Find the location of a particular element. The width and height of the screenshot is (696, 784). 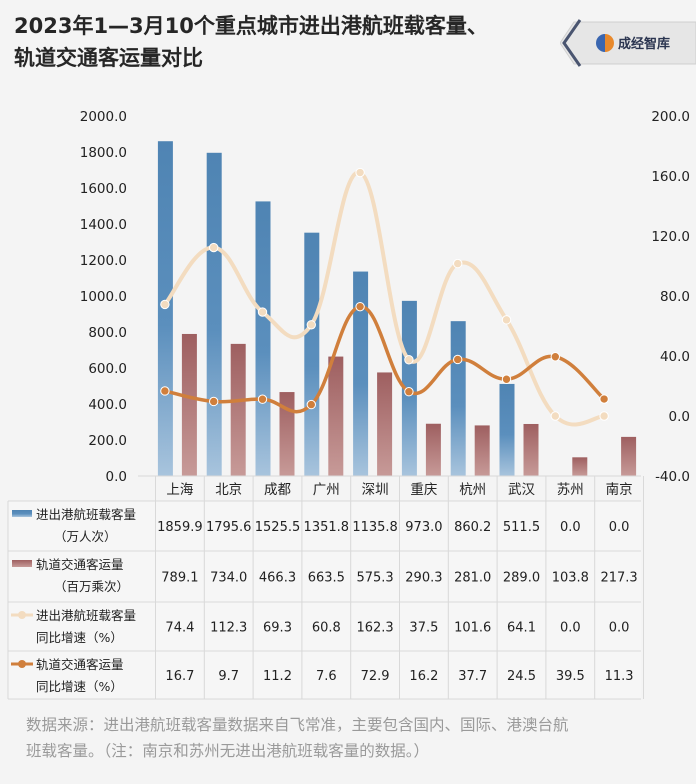

table-cell-value: 72.9 is located at coordinates (375, 676).